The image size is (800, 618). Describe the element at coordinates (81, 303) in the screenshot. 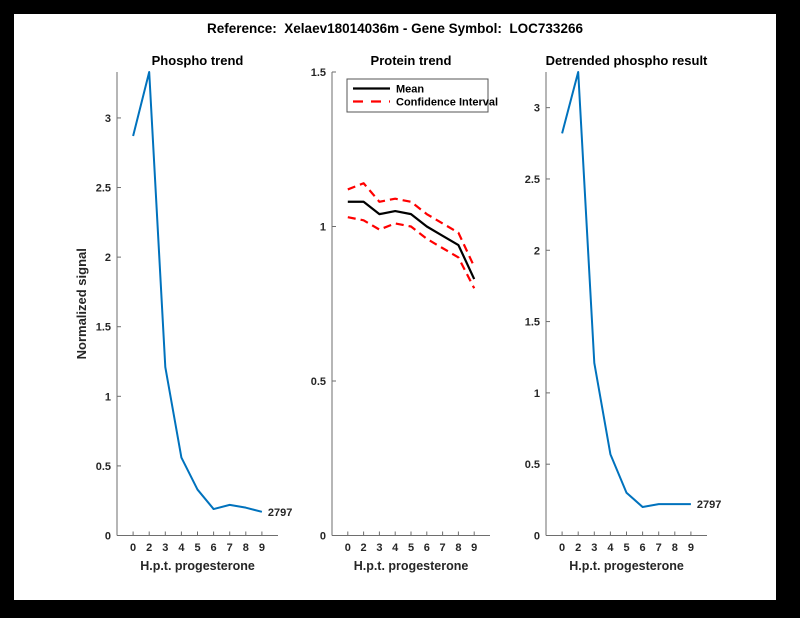

I see `y-axis-label: Normalized signal` at that location.